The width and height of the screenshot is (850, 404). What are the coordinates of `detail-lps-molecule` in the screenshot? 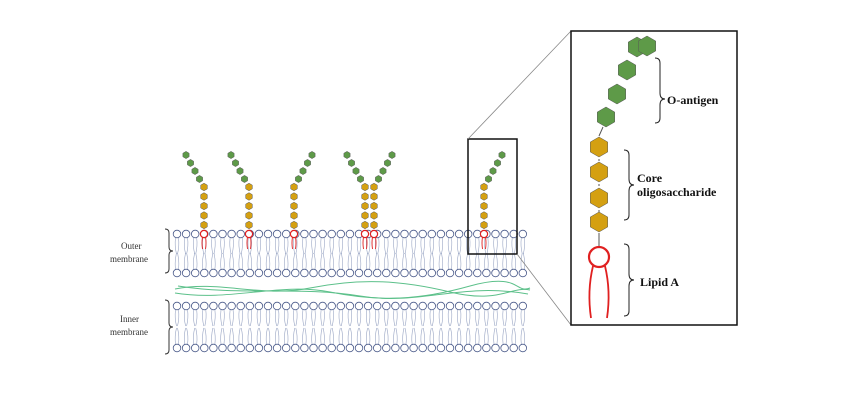 It's located at (621, 177).